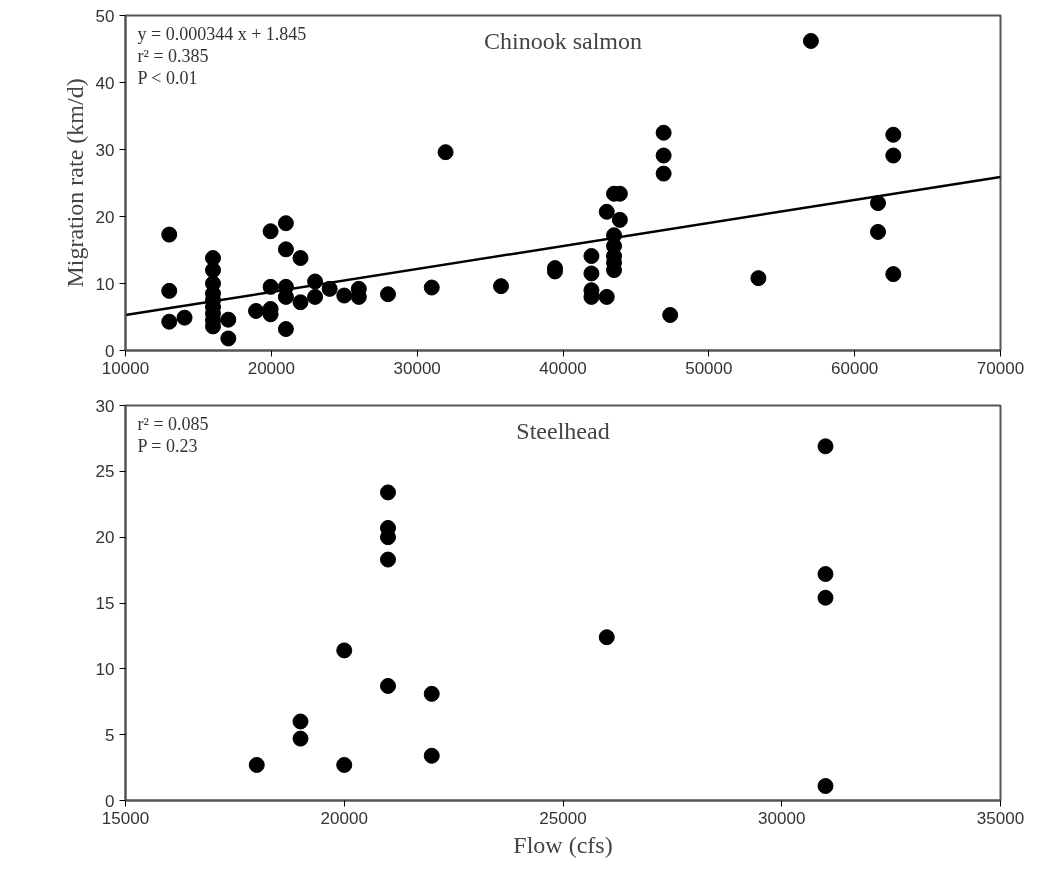 The width and height of the screenshot is (1059, 877). What do you see at coordinates (1000, 818) in the screenshot?
I see `x-tick-label: 35000` at bounding box center [1000, 818].